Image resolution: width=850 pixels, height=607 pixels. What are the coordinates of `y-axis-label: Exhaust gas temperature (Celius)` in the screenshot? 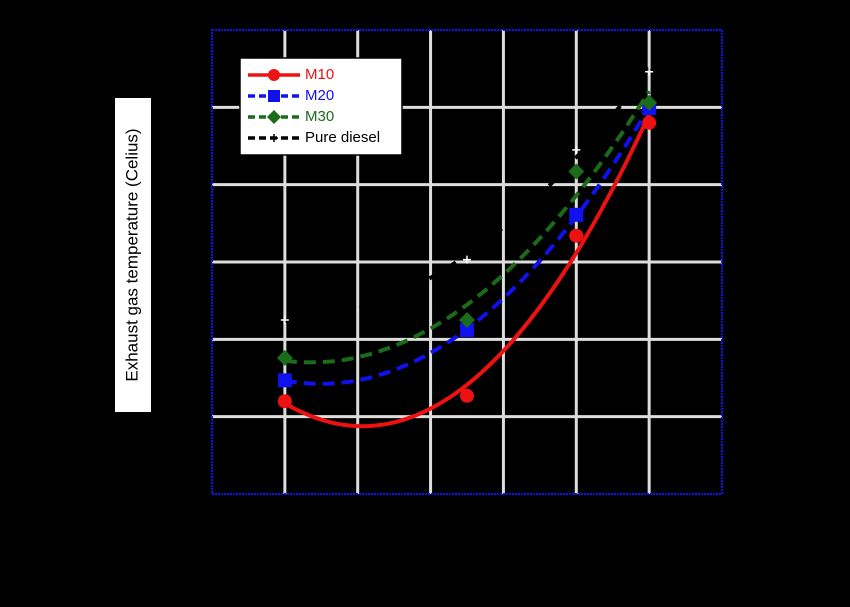 It's located at (131, 254).